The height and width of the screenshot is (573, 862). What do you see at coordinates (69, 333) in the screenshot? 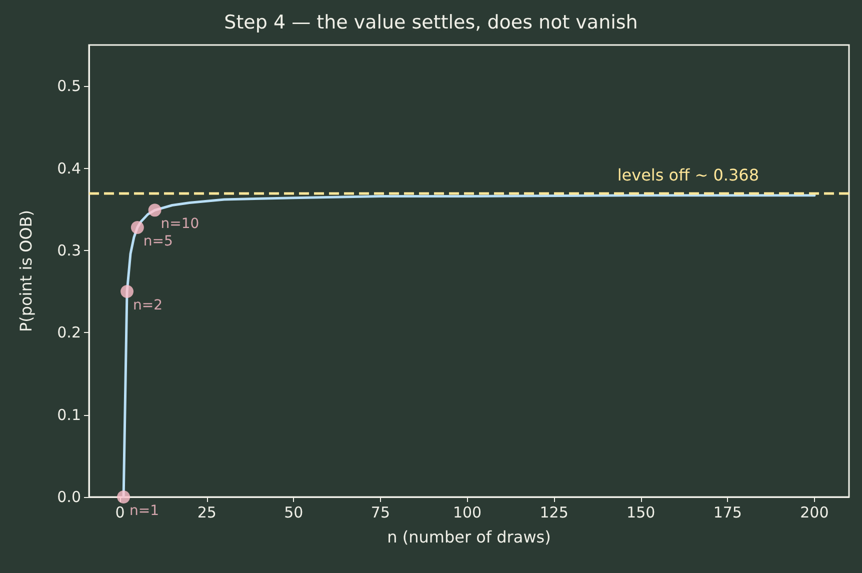
I see `y-tick-label: 0.2` at bounding box center [69, 333].